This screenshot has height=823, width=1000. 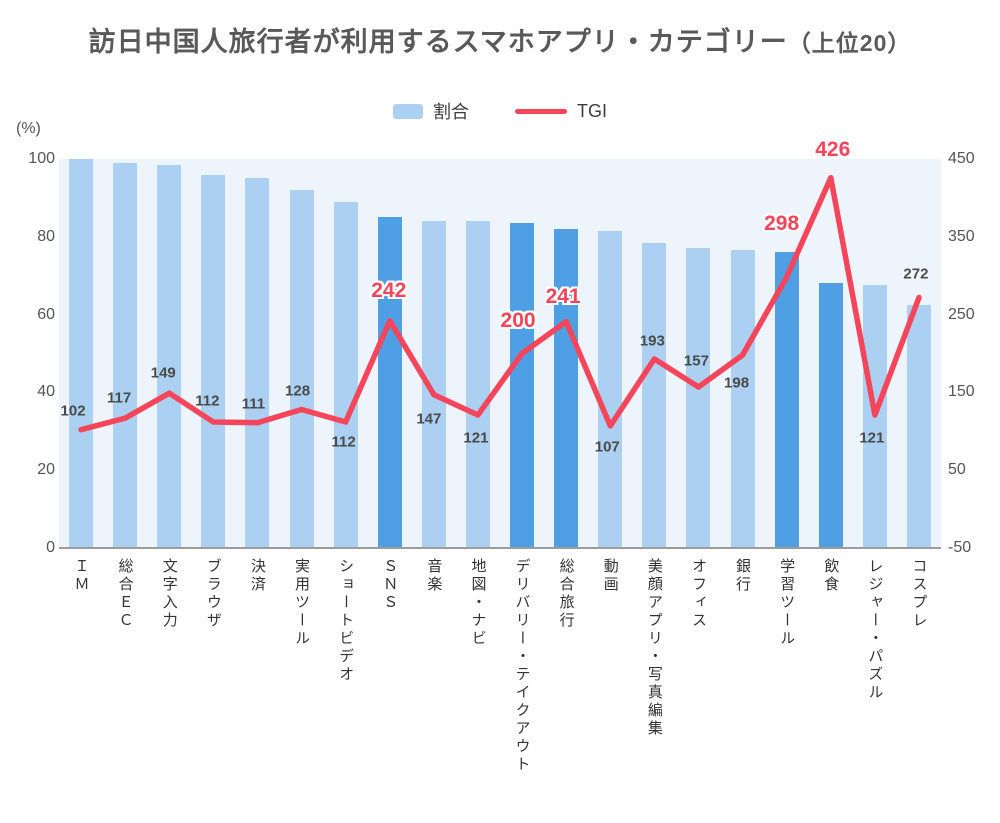 I want to click on left-axis-tick: 100, so click(x=41, y=158).